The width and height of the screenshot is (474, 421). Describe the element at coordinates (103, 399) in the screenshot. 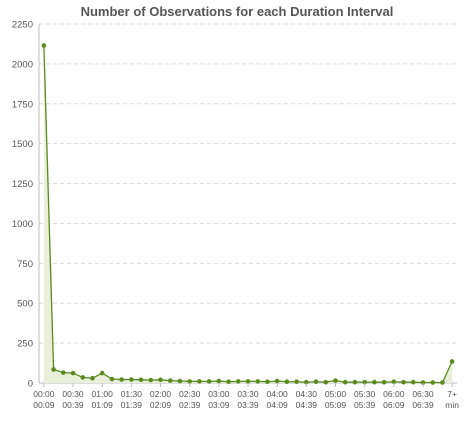

I see `x-tick-label: 01:00 01:09` at that location.